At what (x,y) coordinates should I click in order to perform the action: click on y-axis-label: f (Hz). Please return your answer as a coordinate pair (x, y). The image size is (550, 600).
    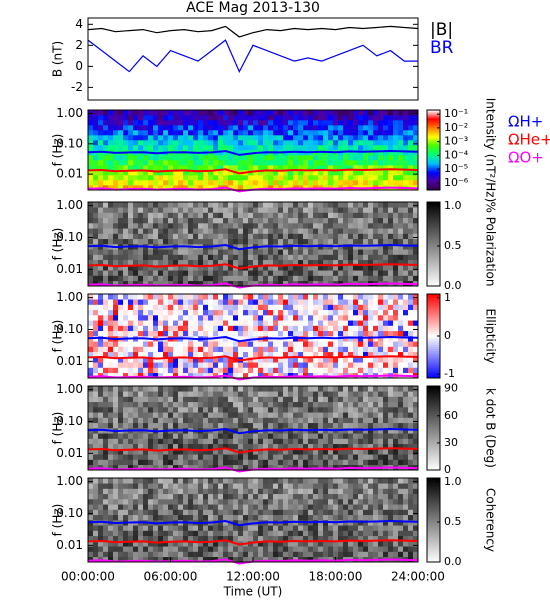
    Looking at the image, I should click on (58, 150).